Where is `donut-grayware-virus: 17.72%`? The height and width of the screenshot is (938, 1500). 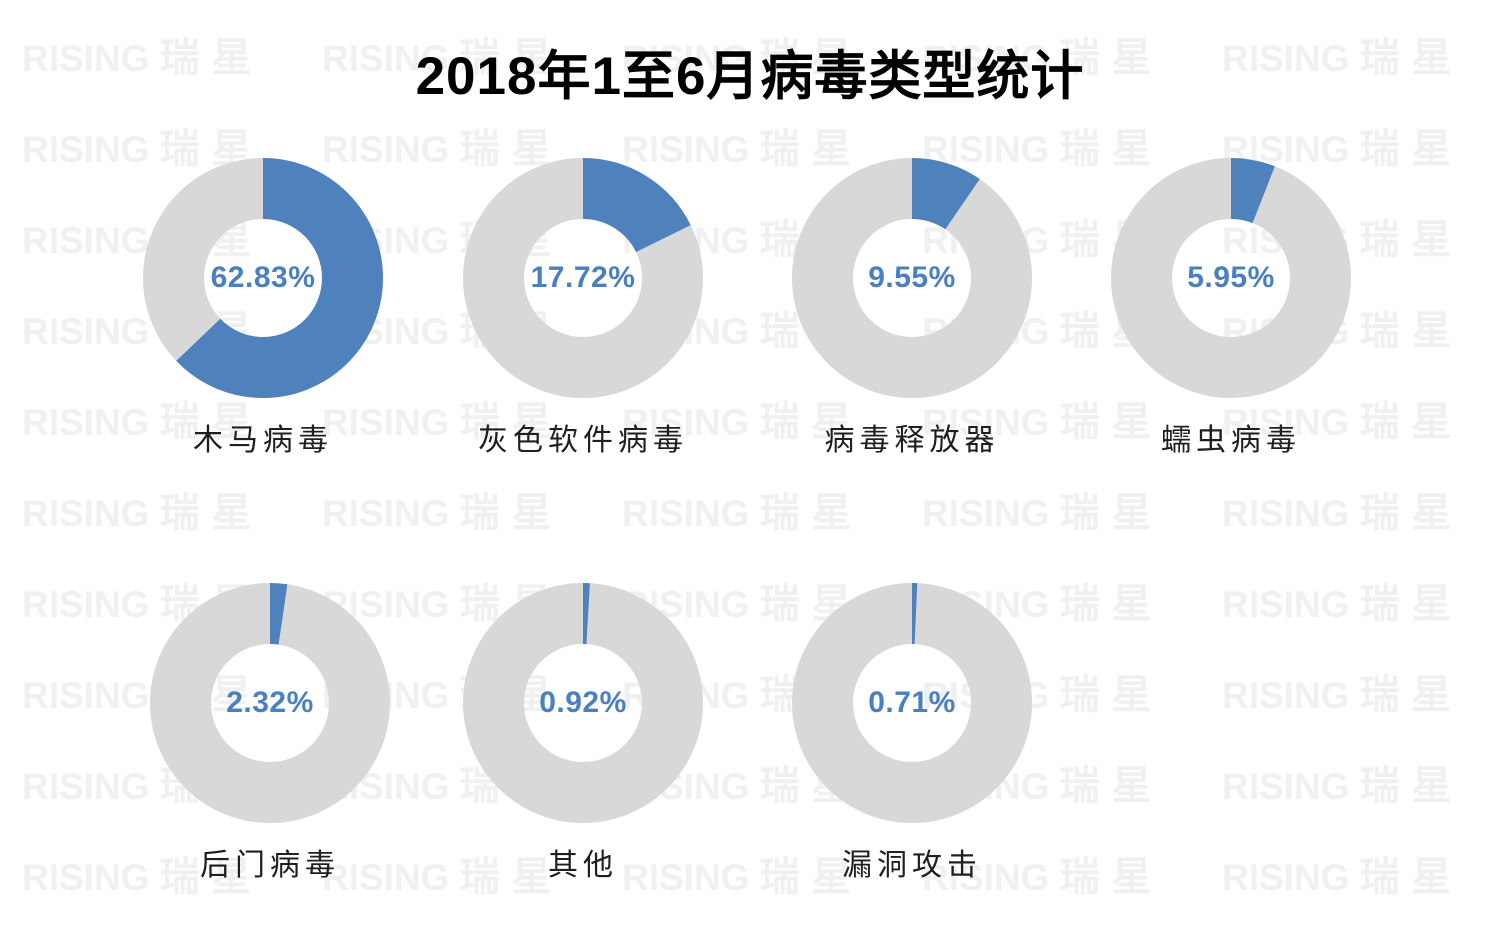 donut-grayware-virus: 17.72% is located at coordinates (583, 278).